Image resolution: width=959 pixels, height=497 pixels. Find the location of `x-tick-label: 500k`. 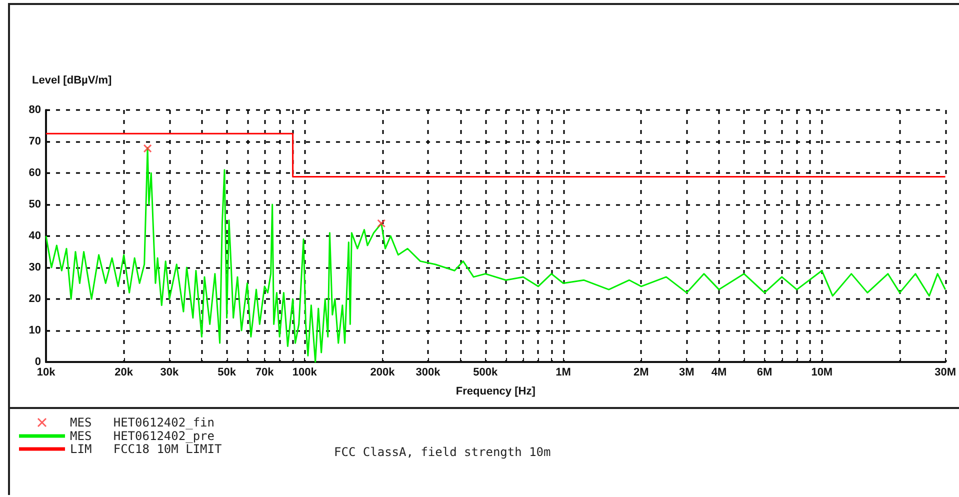

x-tick-label: 500k is located at coordinates (486, 372).